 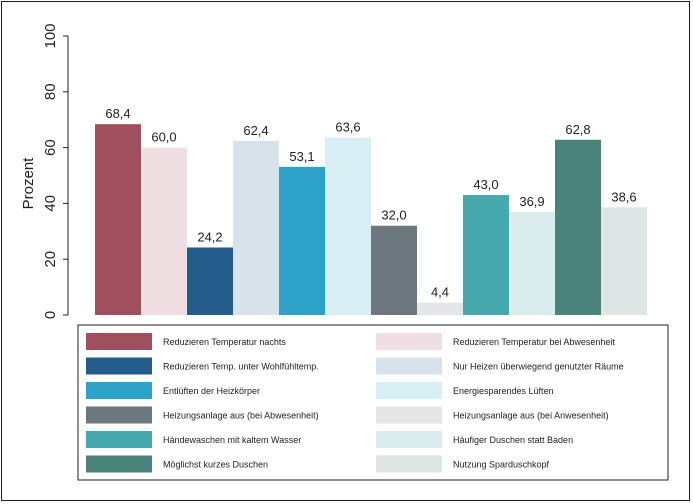 What do you see at coordinates (241, 367) in the screenshot?
I see `legend-label: Reduzieren Temp. unter Wohlfühltemp.` at bounding box center [241, 367].